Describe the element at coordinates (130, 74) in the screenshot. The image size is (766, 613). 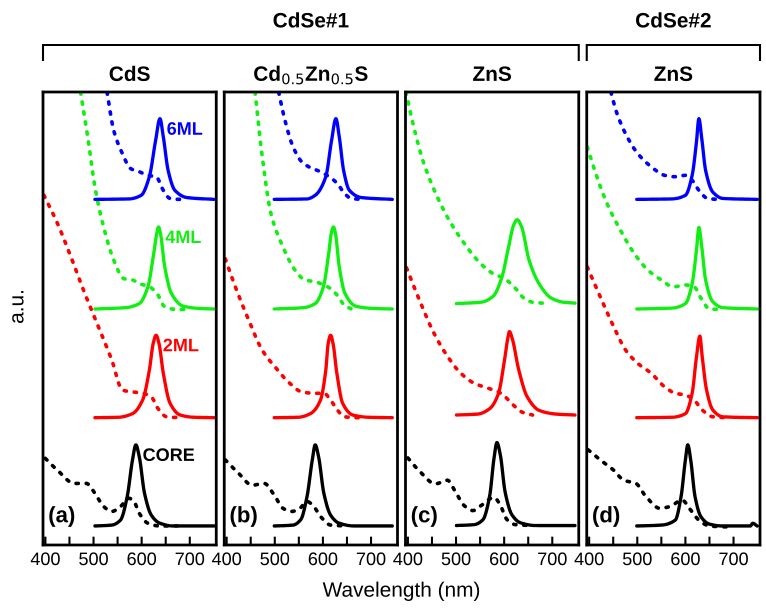
I see `chart-title: CdS` at that location.